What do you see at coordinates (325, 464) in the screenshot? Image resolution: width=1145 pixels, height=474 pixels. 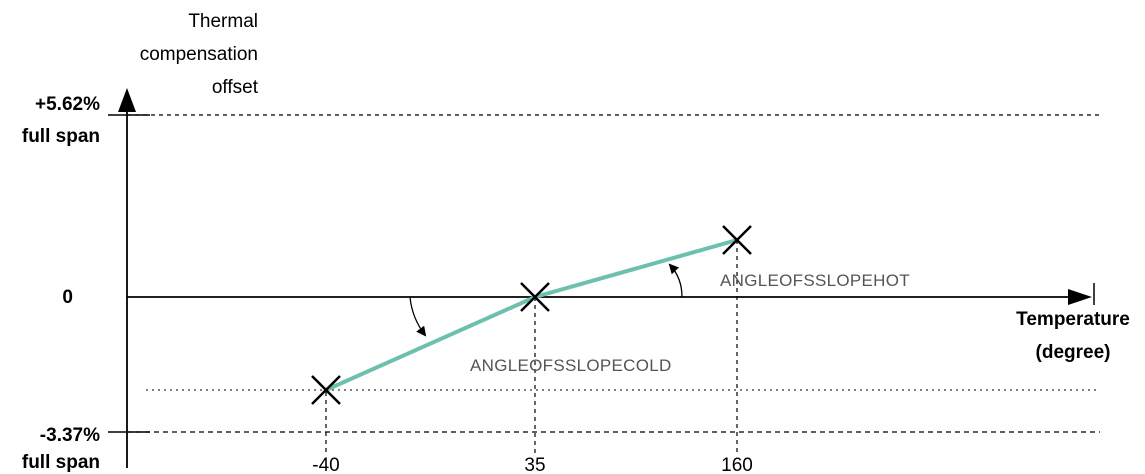 I see `x-tick-minus40: -40` at bounding box center [325, 464].